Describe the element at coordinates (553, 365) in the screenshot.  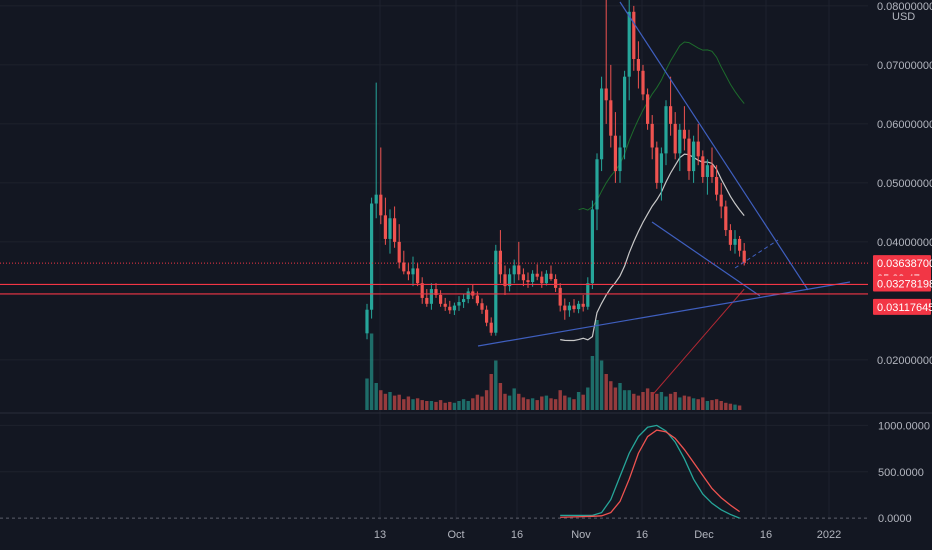
I see `volume-bars` at that location.